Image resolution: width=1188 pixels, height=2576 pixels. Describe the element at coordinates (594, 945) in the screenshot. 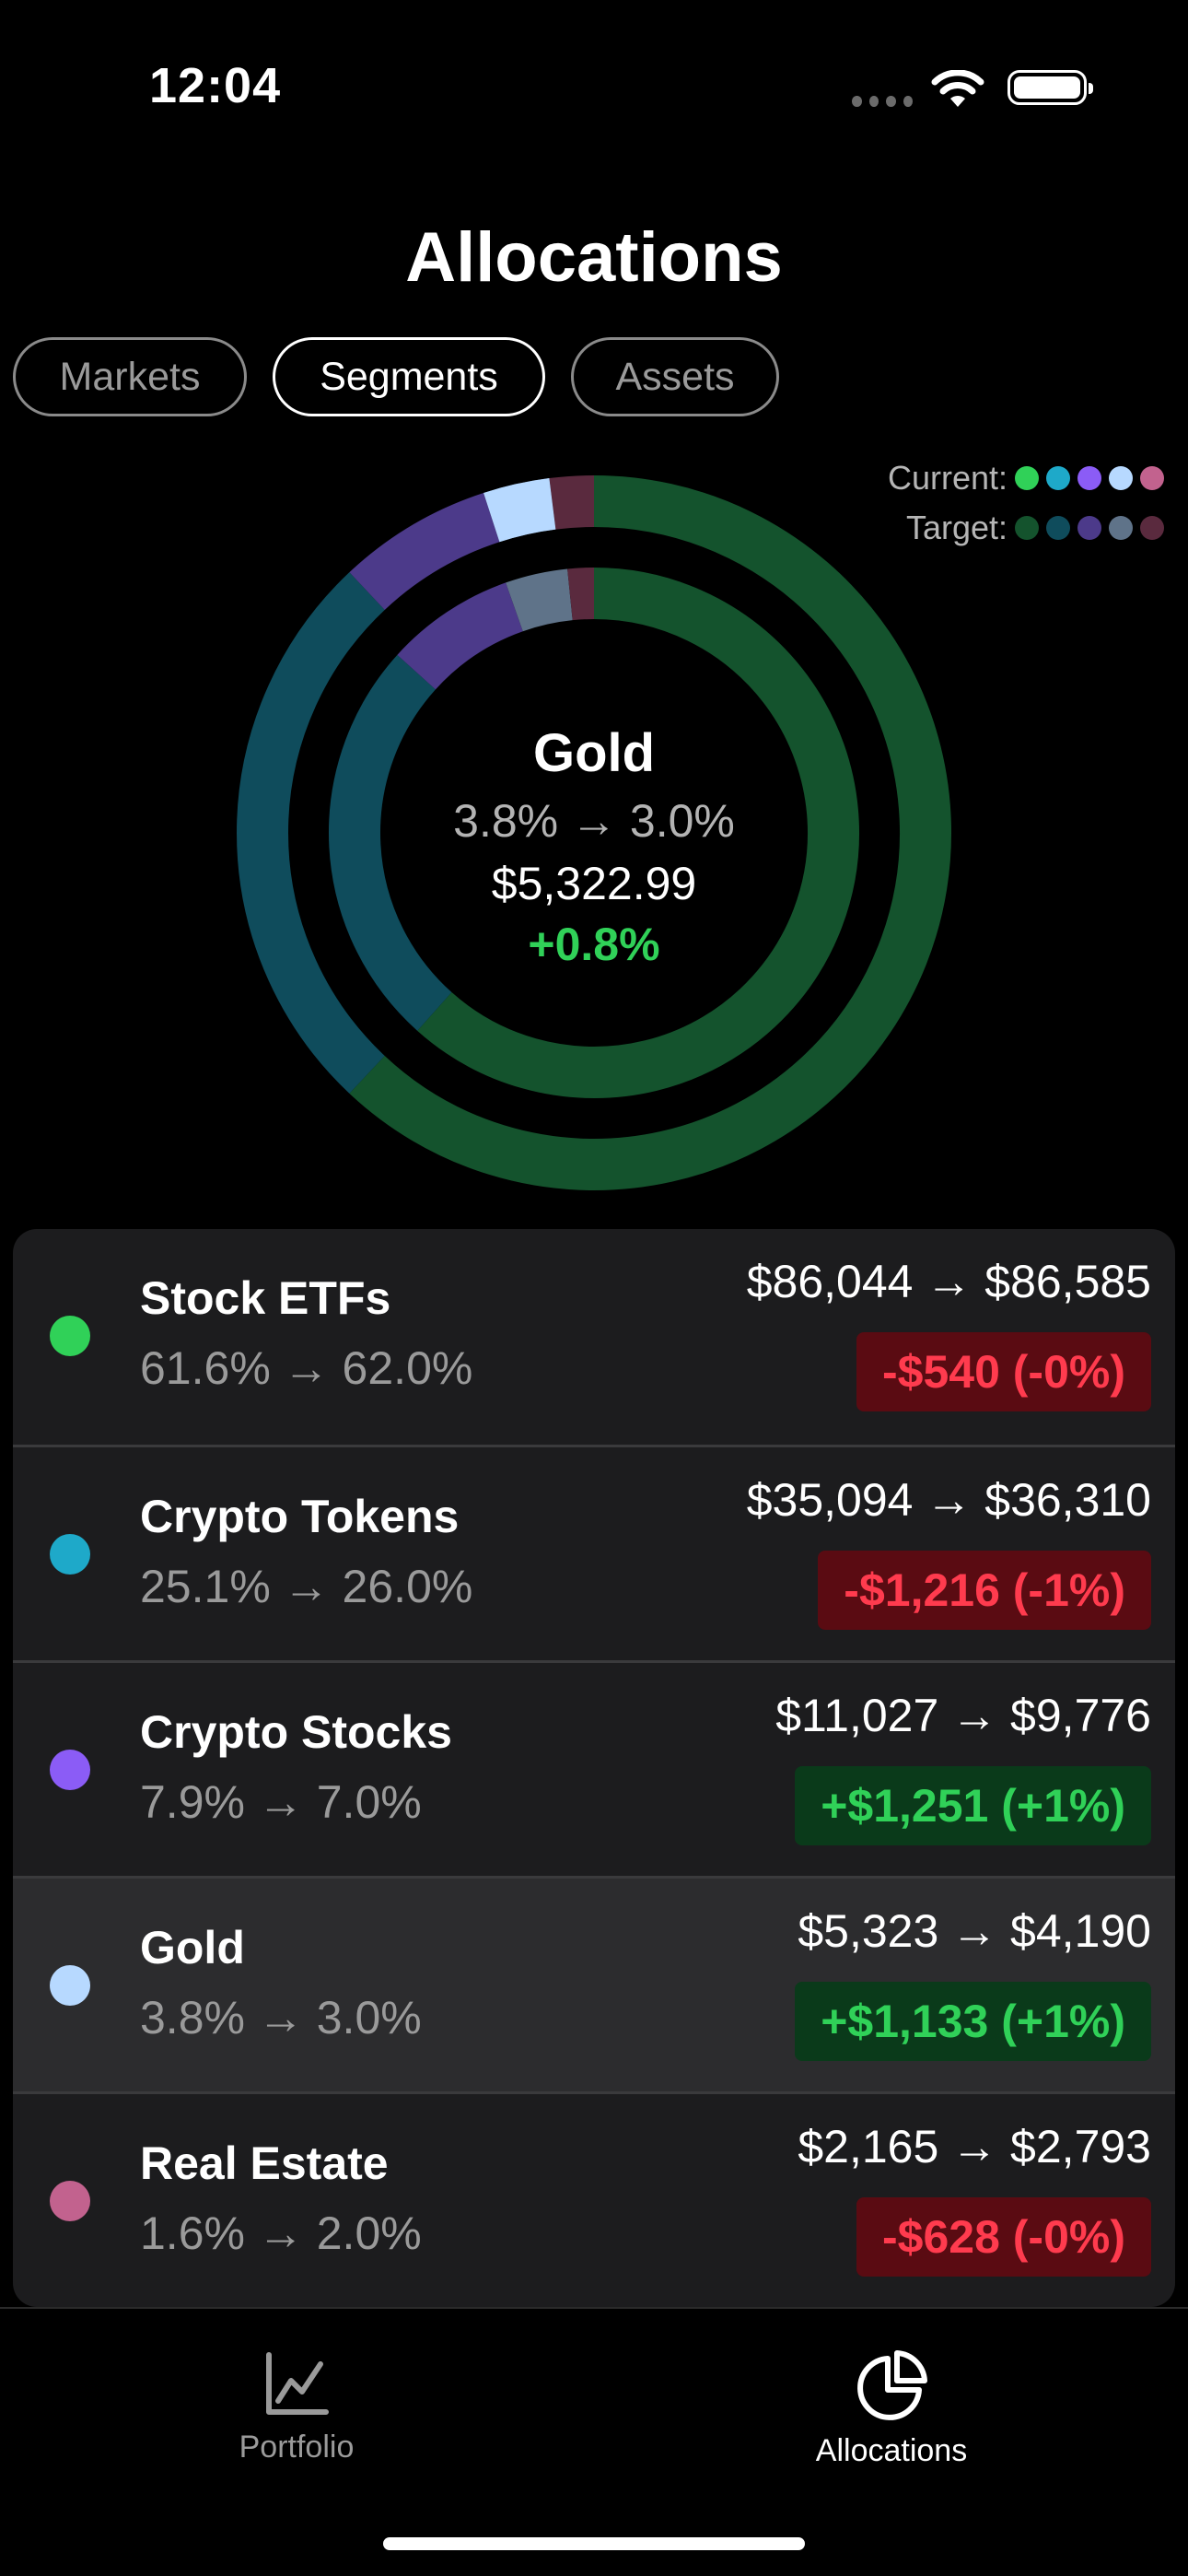

I see `center-segment-change: +0.8%` at that location.